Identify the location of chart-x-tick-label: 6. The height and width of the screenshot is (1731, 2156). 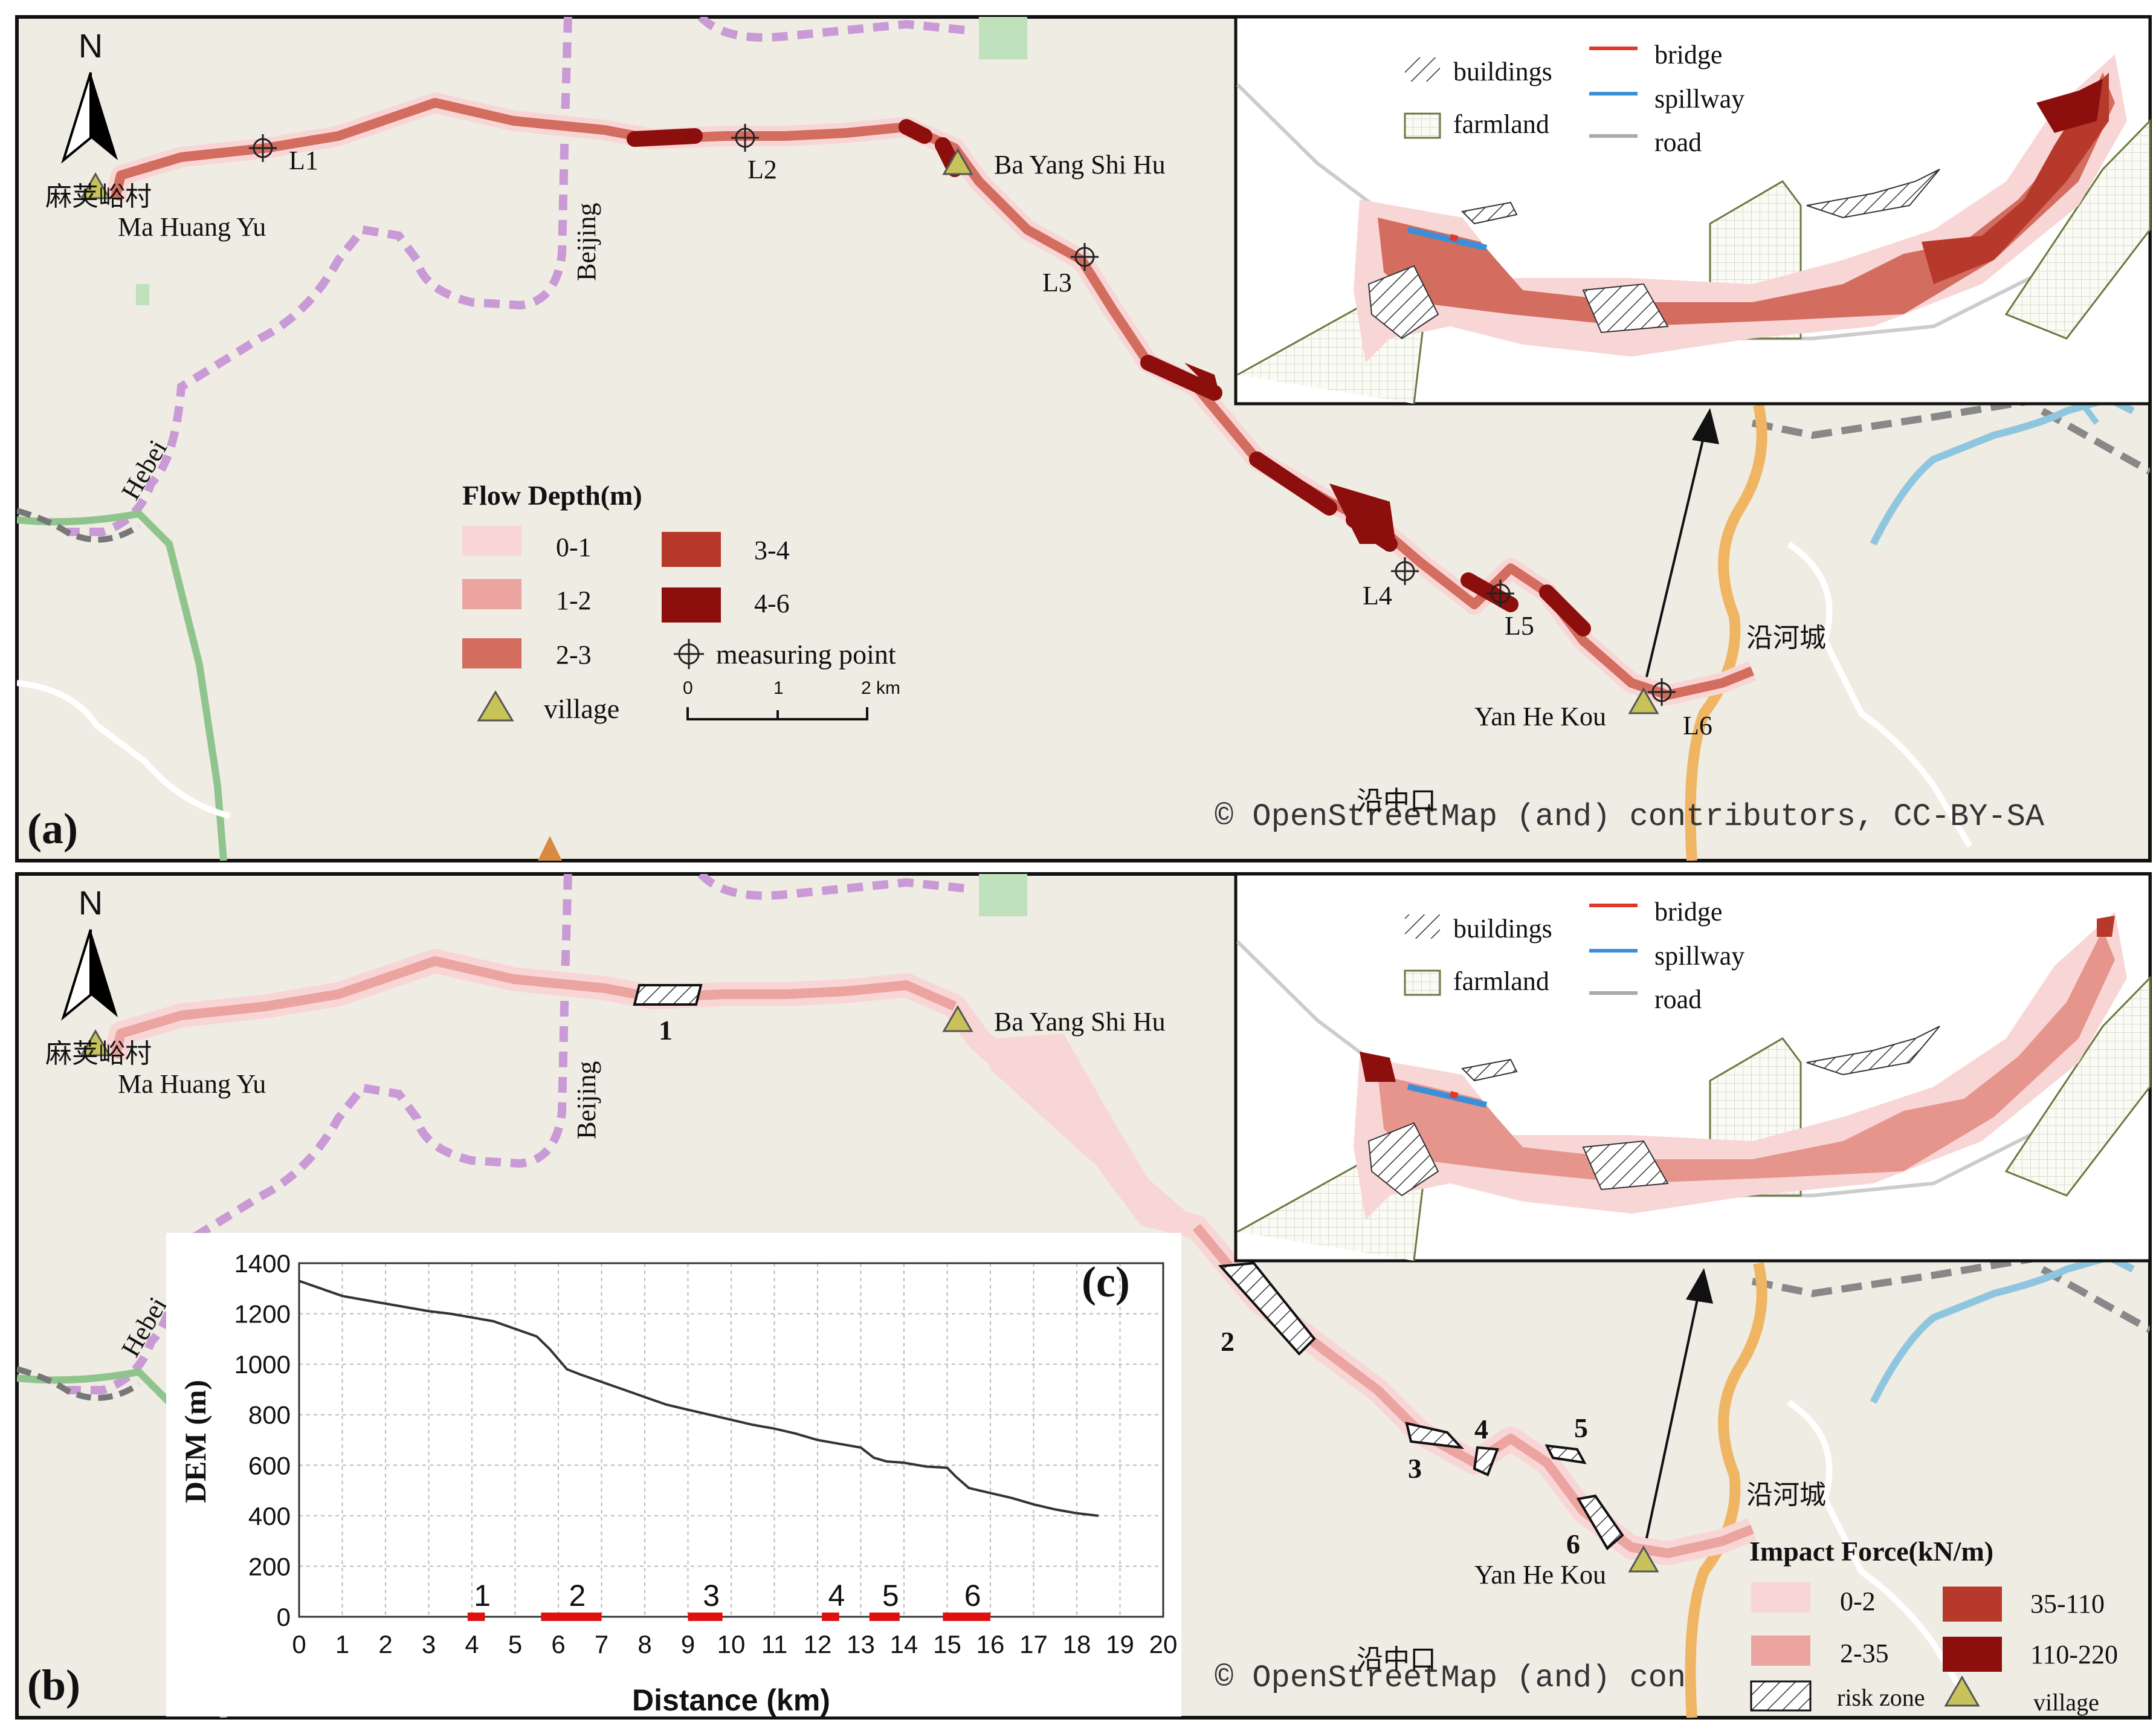
(558, 1644).